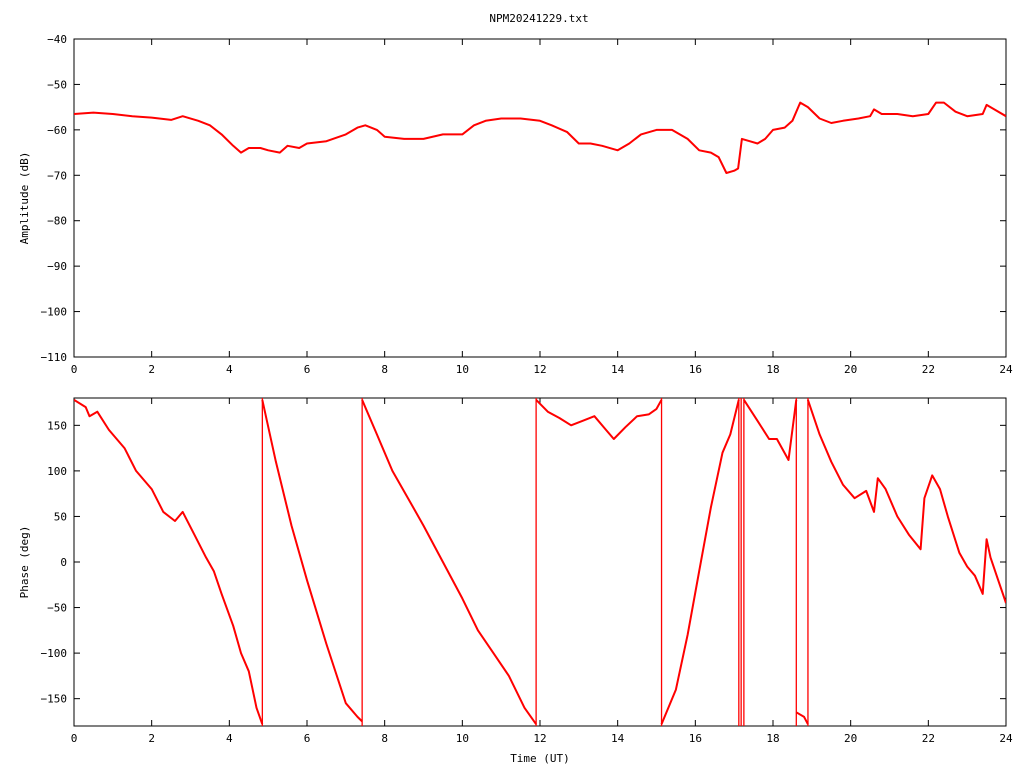  Describe the element at coordinates (384, 738) in the screenshot. I see `phase-x-tick-label: 8` at that location.